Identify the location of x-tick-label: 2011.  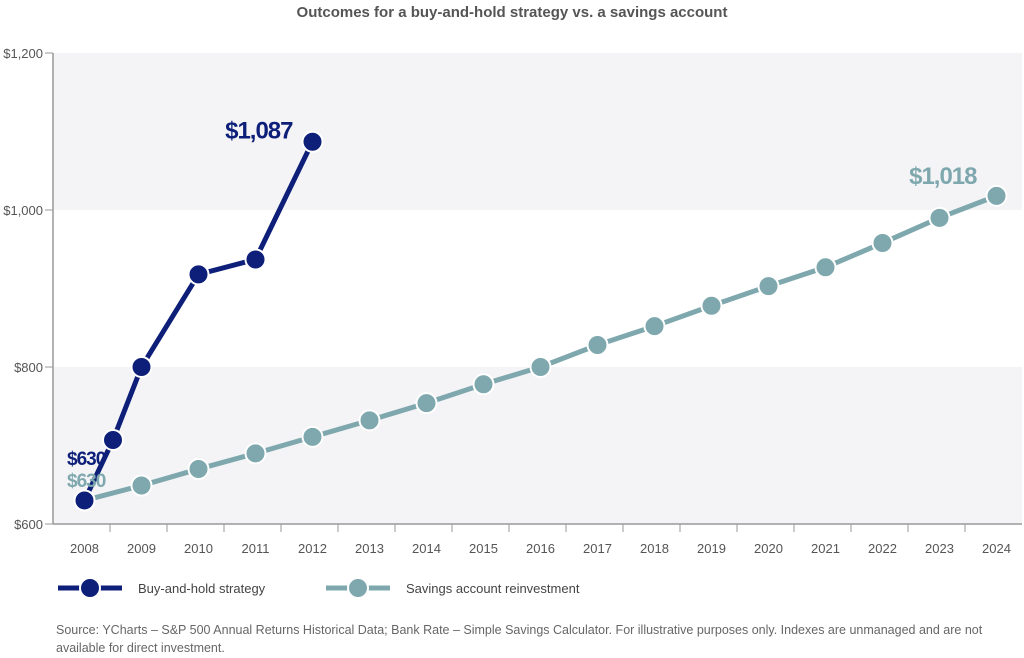
(256, 548).